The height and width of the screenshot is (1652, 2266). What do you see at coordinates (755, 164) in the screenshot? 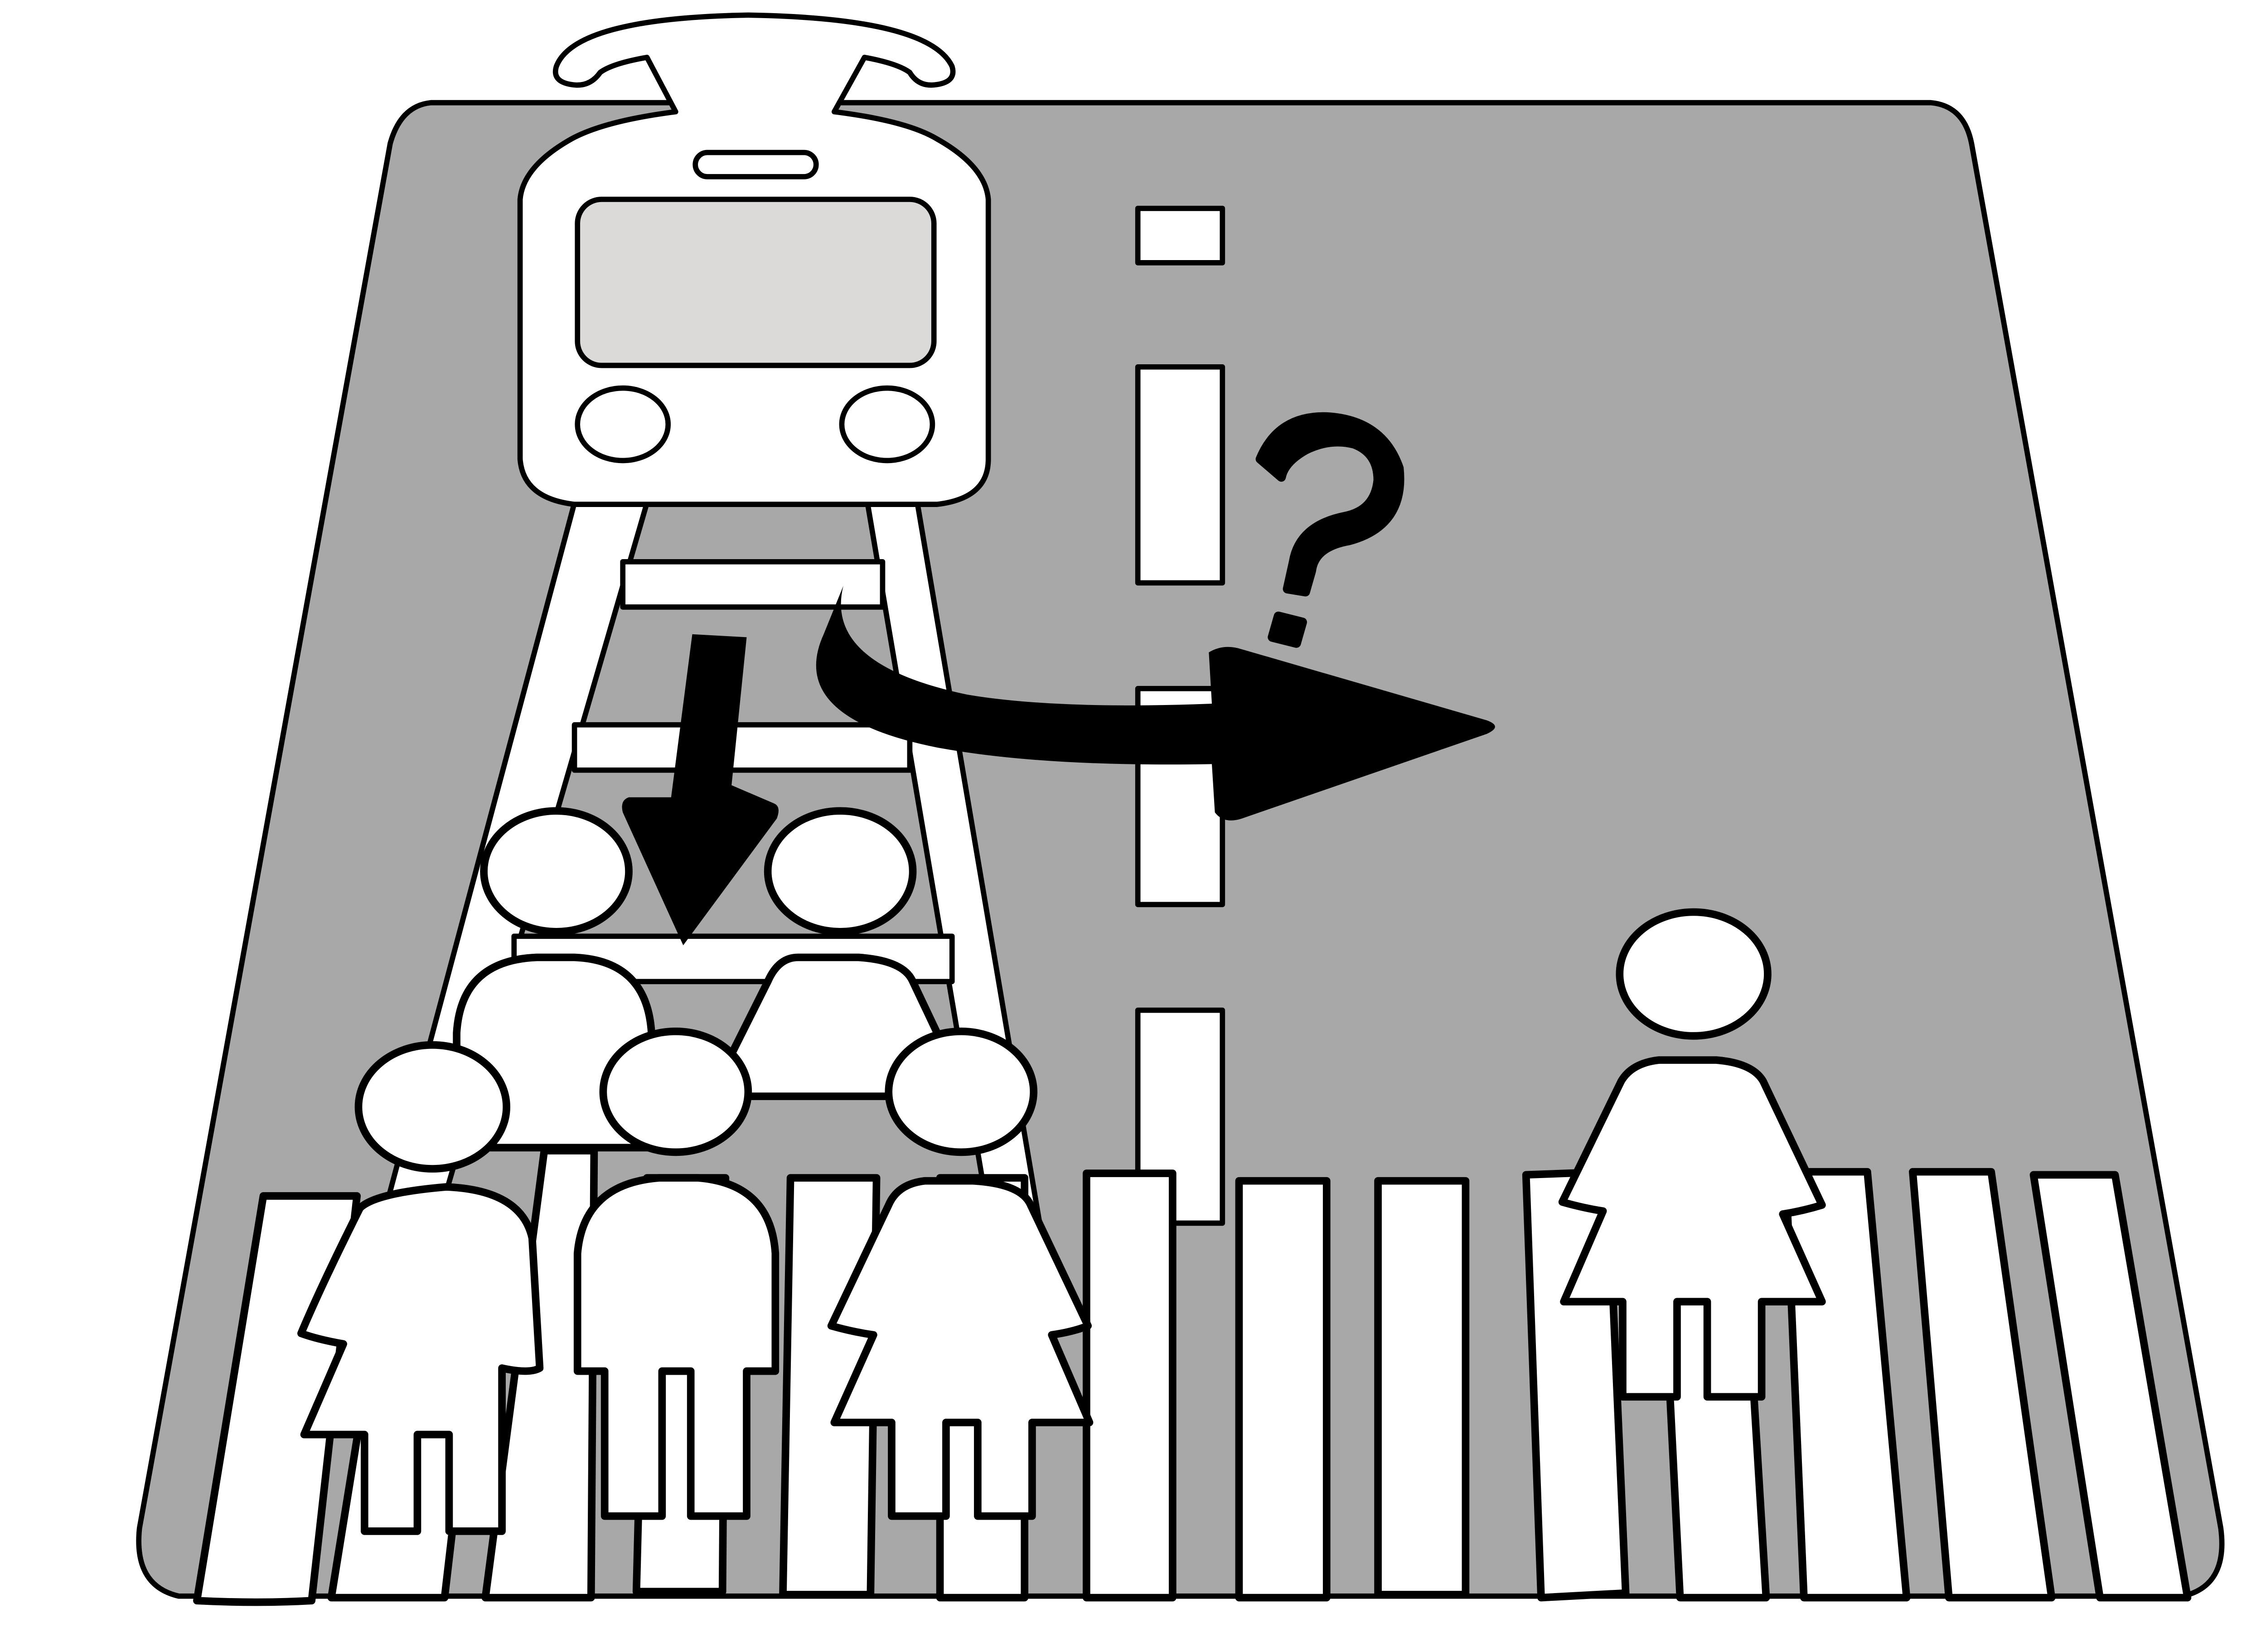
I see `tram-headsign` at bounding box center [755, 164].